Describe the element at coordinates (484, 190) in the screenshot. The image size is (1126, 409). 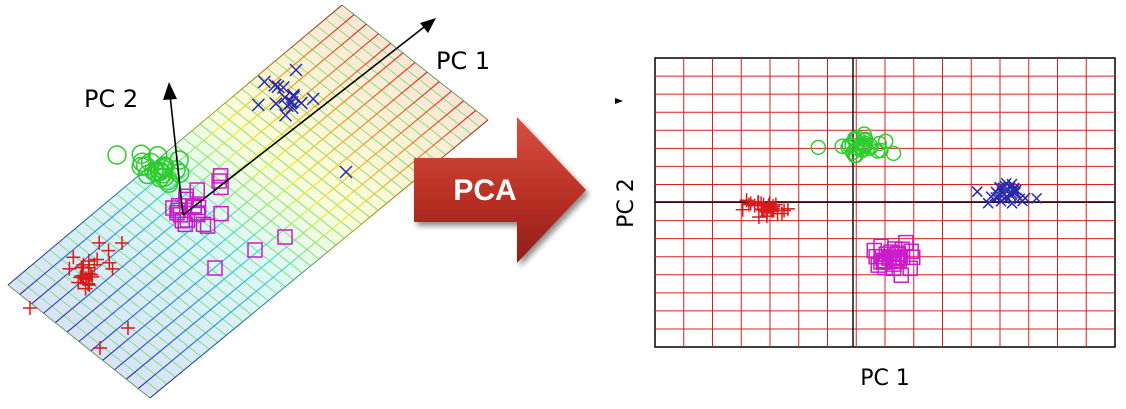
I see `pca-arrow-label: PCA` at that location.